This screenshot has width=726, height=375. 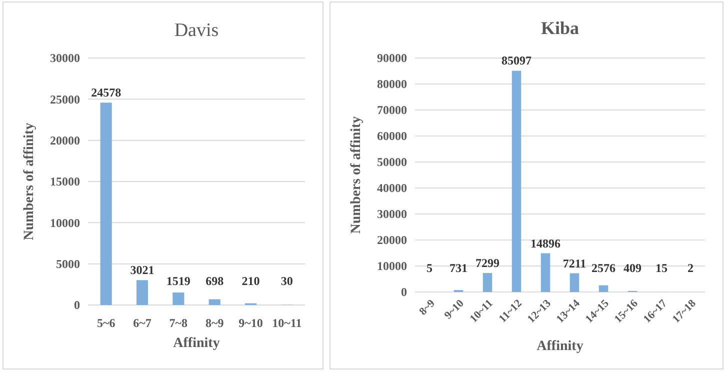 I want to click on y-tick-label: 5000, so click(x=68, y=264).